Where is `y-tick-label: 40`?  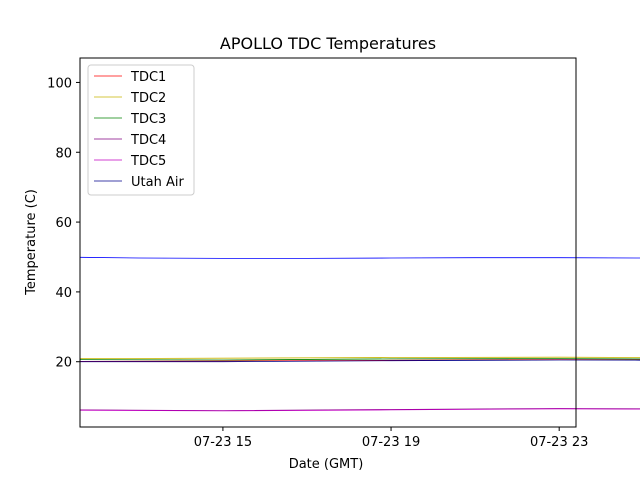 y-tick-label: 40 is located at coordinates (63, 293).